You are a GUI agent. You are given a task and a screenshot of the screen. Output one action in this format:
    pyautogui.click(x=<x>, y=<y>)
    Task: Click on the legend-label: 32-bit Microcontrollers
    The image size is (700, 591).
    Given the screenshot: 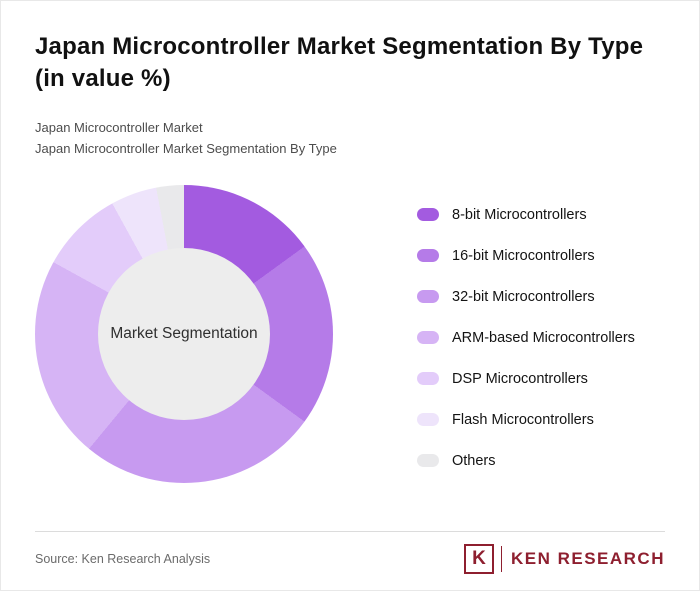 What is the action you would take?
    pyautogui.click(x=523, y=296)
    